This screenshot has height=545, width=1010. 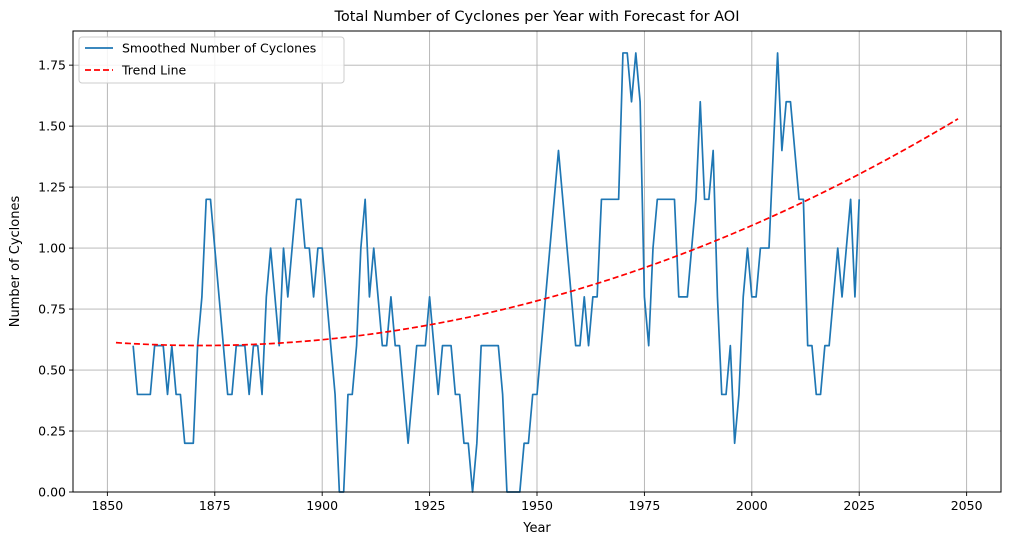 I want to click on y-tick-label: 1.75, so click(x=52, y=65).